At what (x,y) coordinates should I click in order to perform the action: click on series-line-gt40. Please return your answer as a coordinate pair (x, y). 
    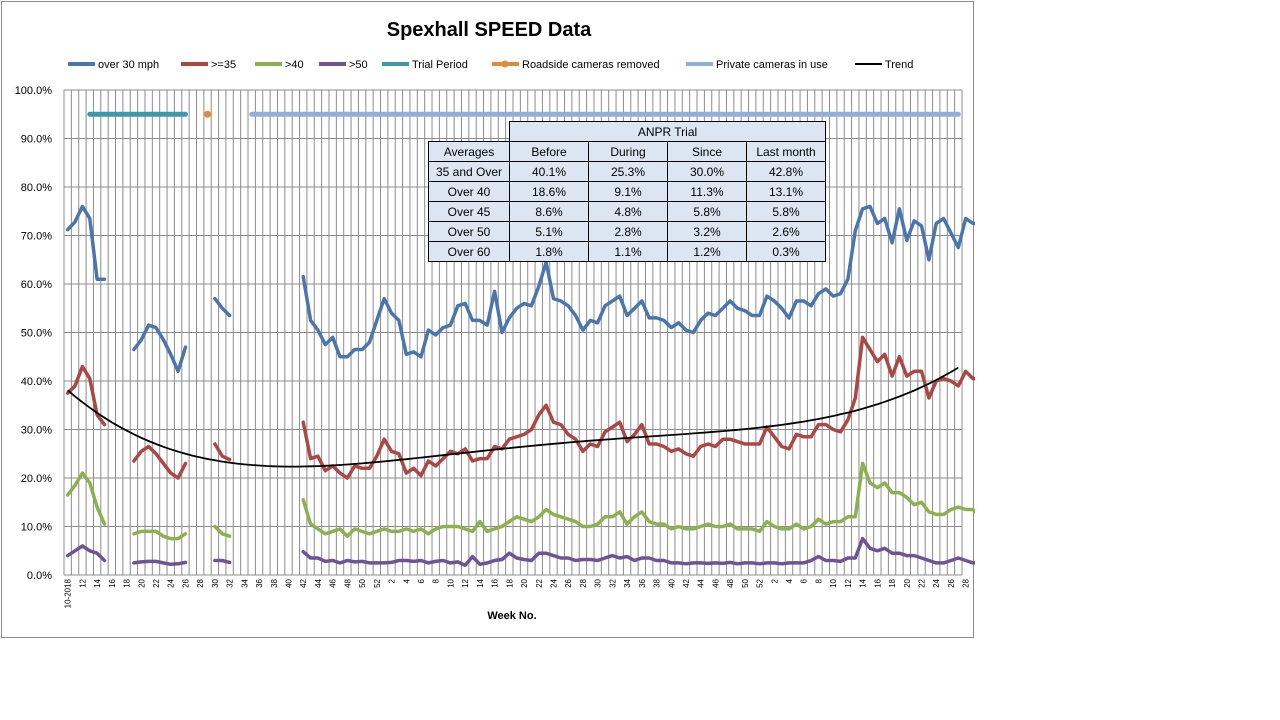
    Looking at the image, I should click on (520, 501).